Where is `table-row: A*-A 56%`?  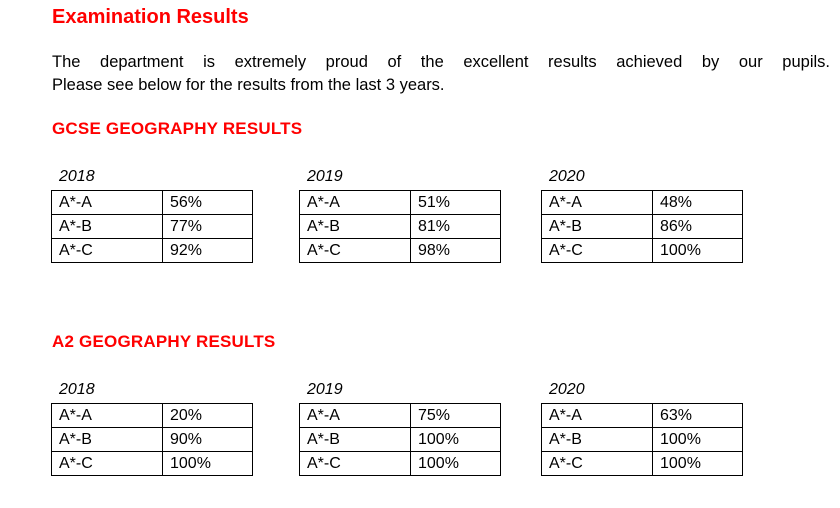 table-row: A*-A 56% is located at coordinates (152, 202).